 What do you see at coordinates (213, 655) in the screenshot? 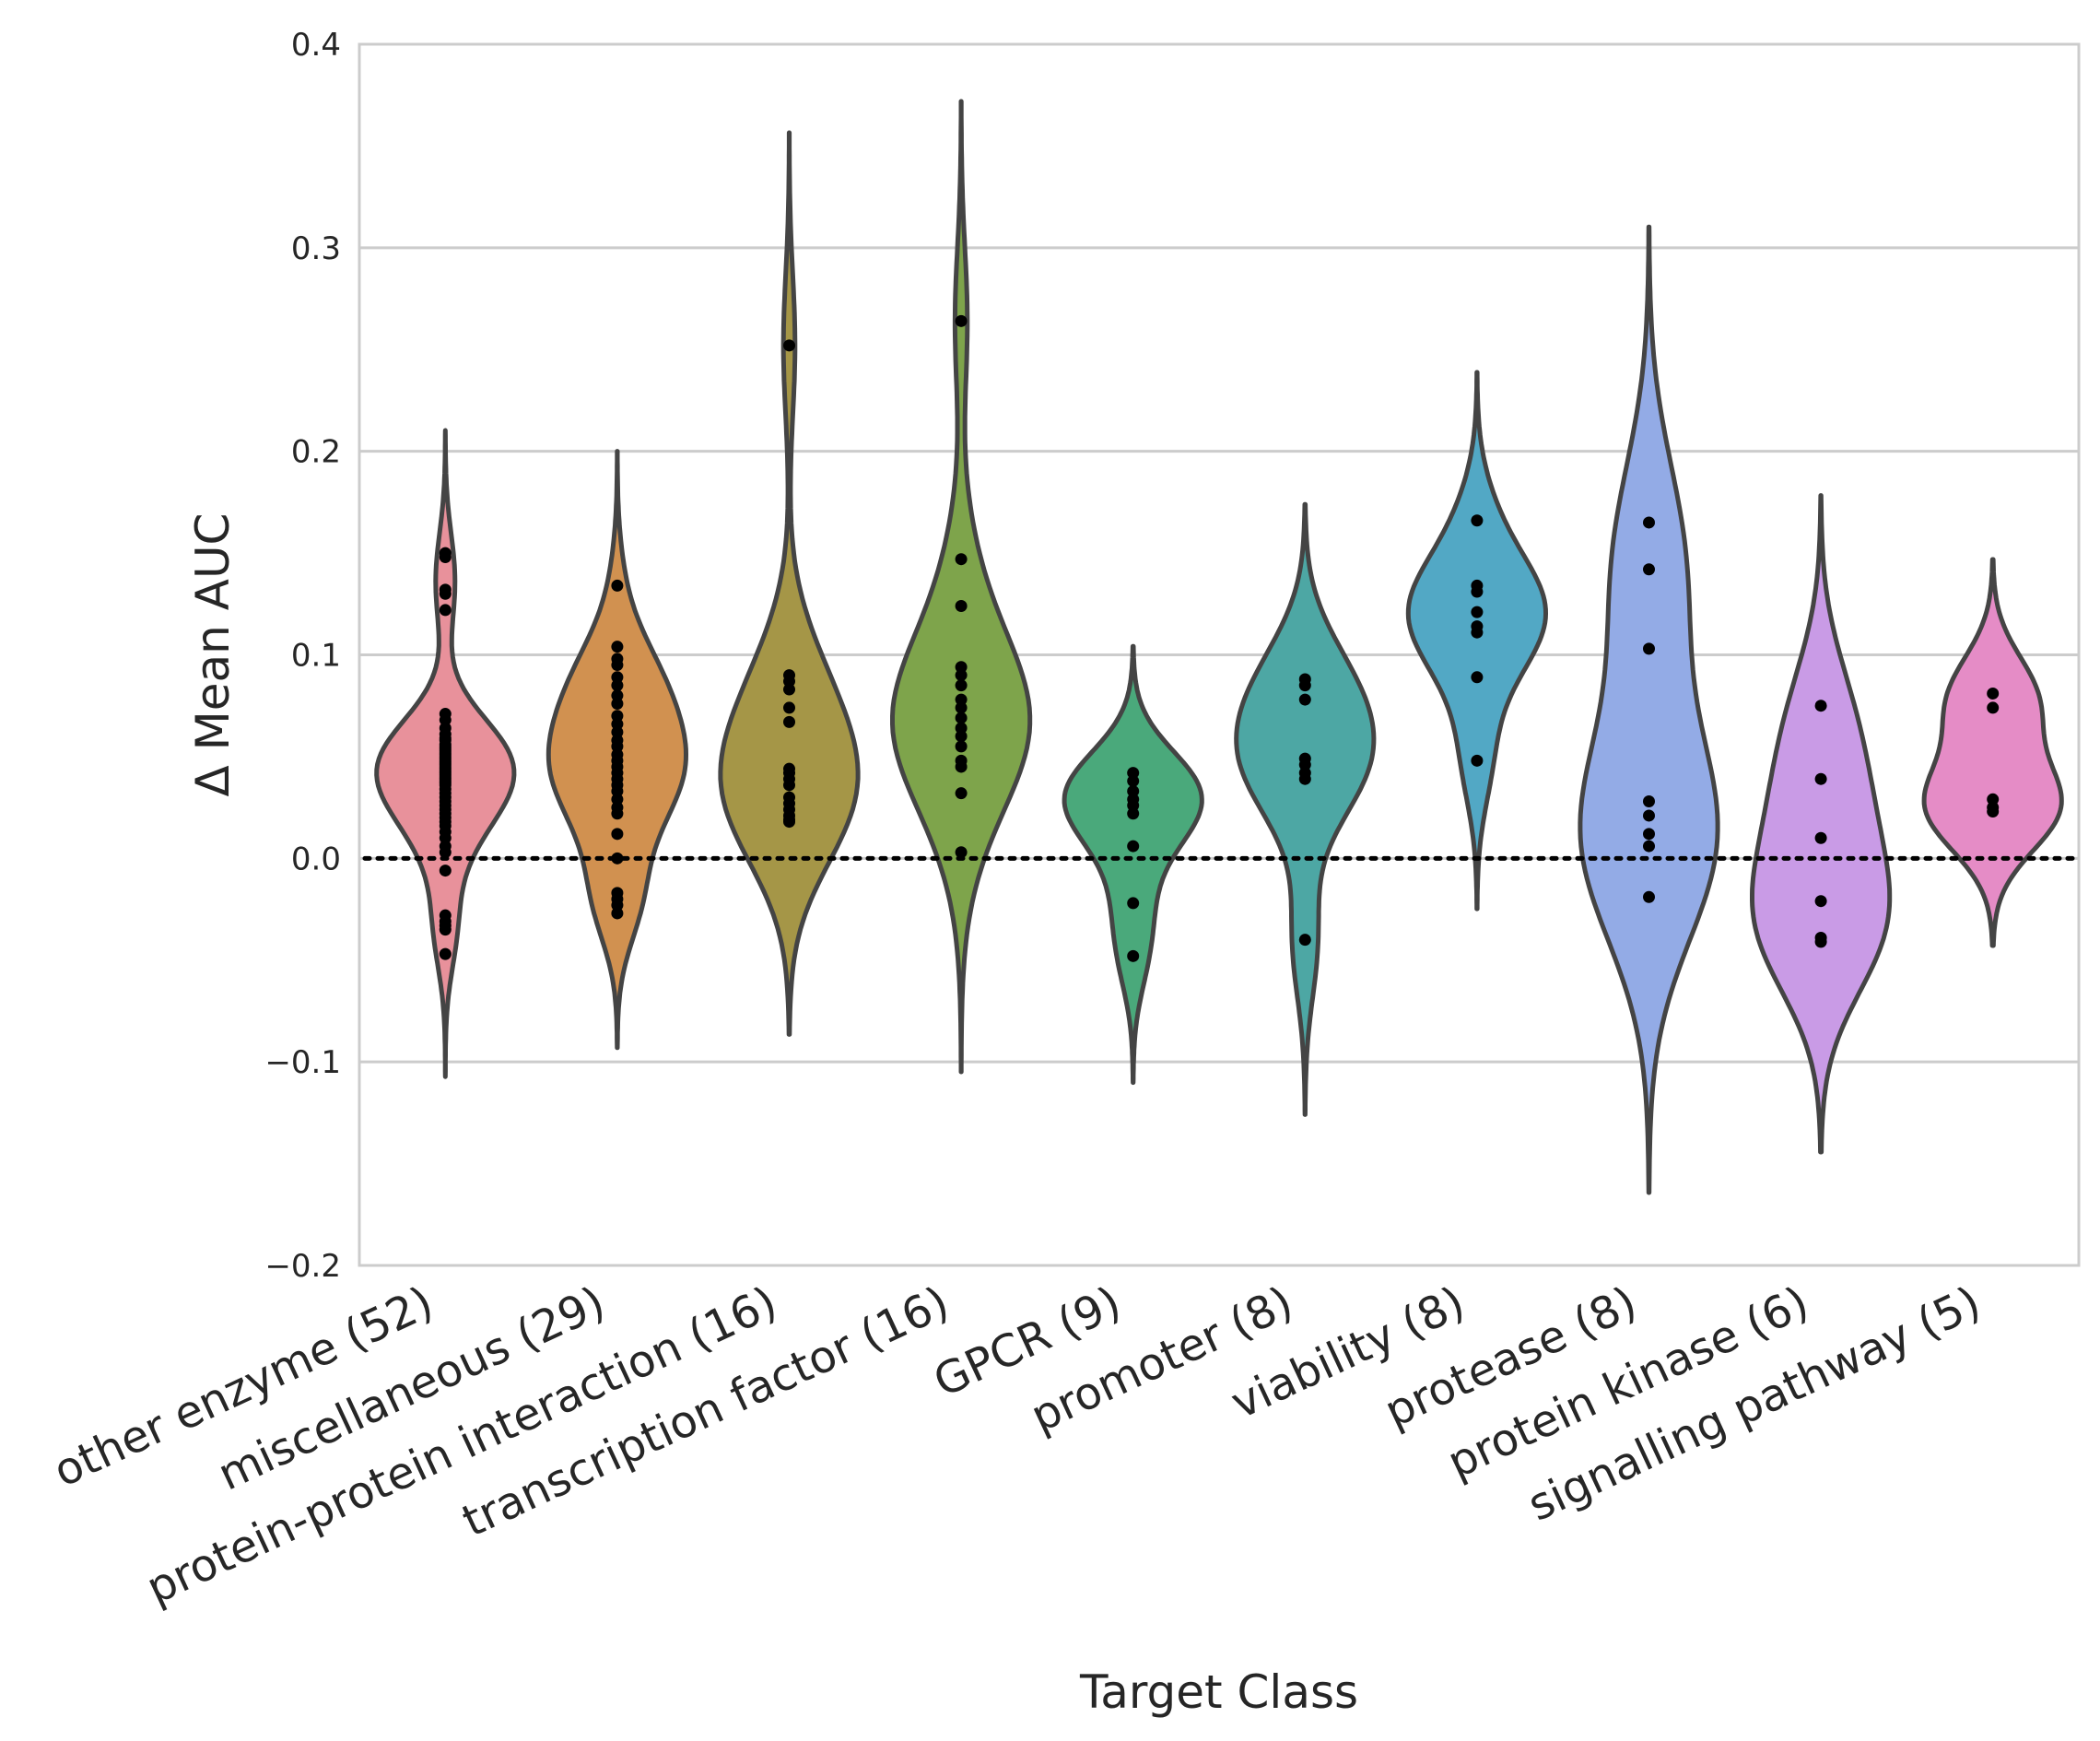
I see `y-axis-label: Δ Mean AUC` at bounding box center [213, 655].